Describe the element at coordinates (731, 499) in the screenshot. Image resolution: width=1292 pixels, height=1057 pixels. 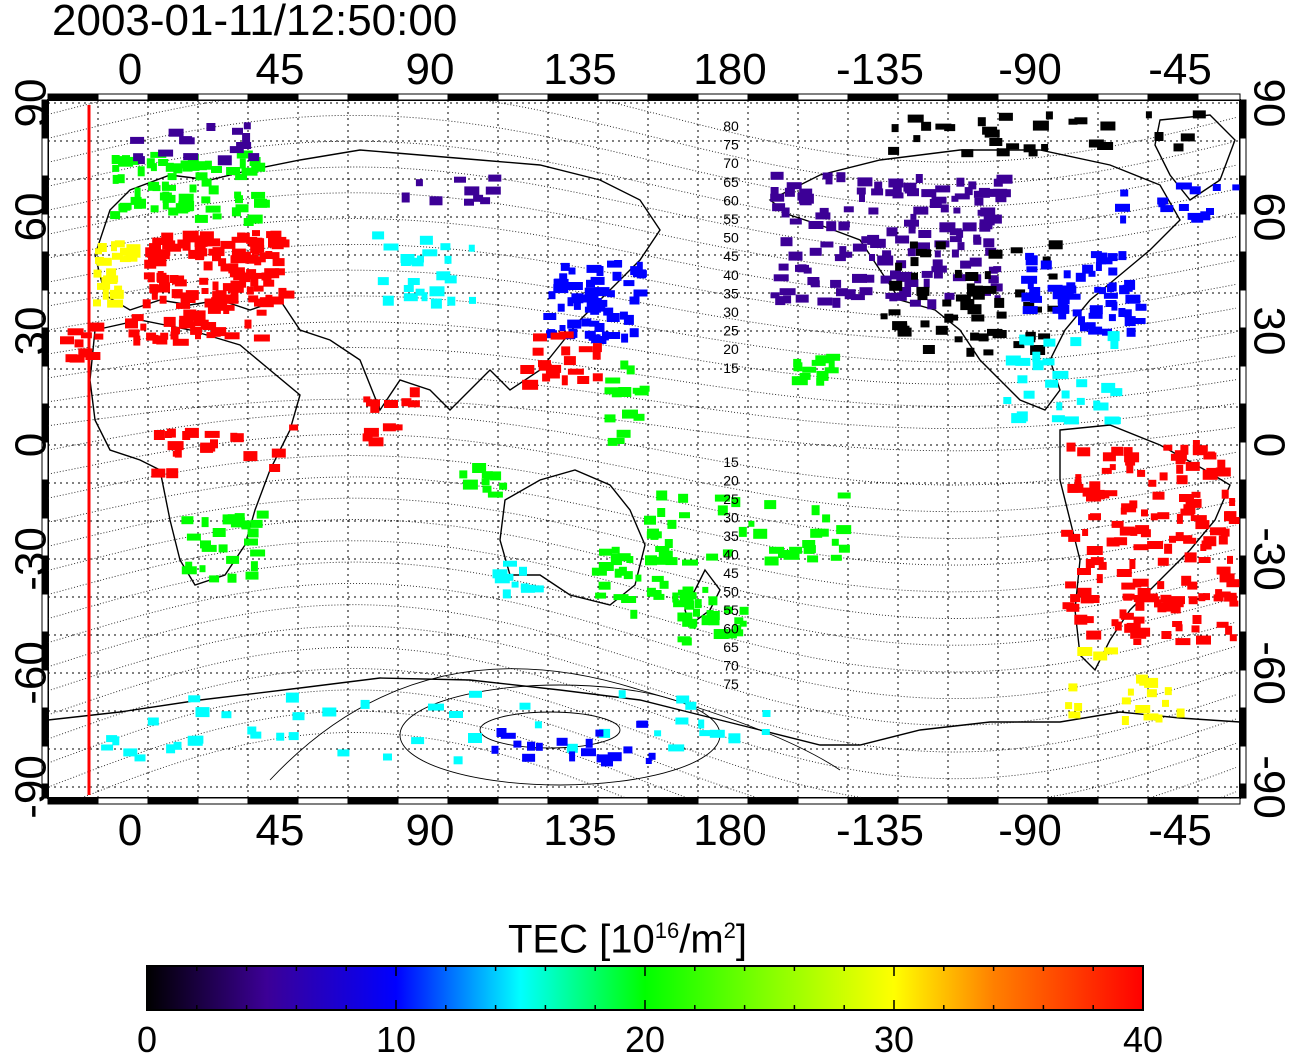
I see `contour-label: 25` at that location.